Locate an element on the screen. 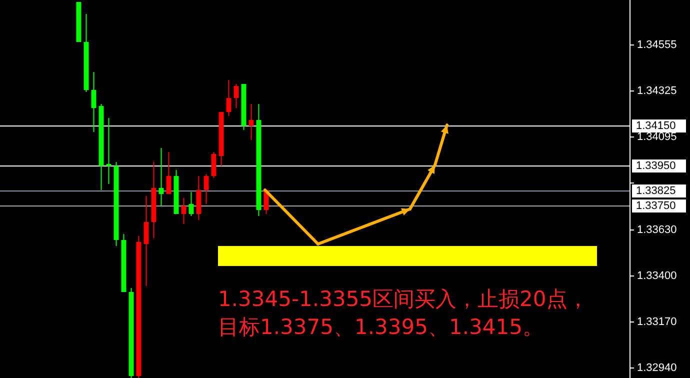 This screenshot has height=378, width=690. ref-line-label: 1.34150 is located at coordinates (656, 126).